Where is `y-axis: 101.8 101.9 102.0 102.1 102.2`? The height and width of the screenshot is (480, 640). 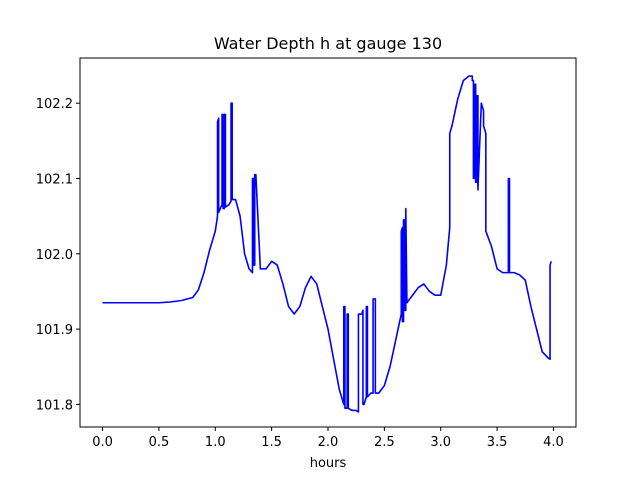
y-axis: 101.8 101.9 102.0 102.1 102.2 is located at coordinates (58, 255).